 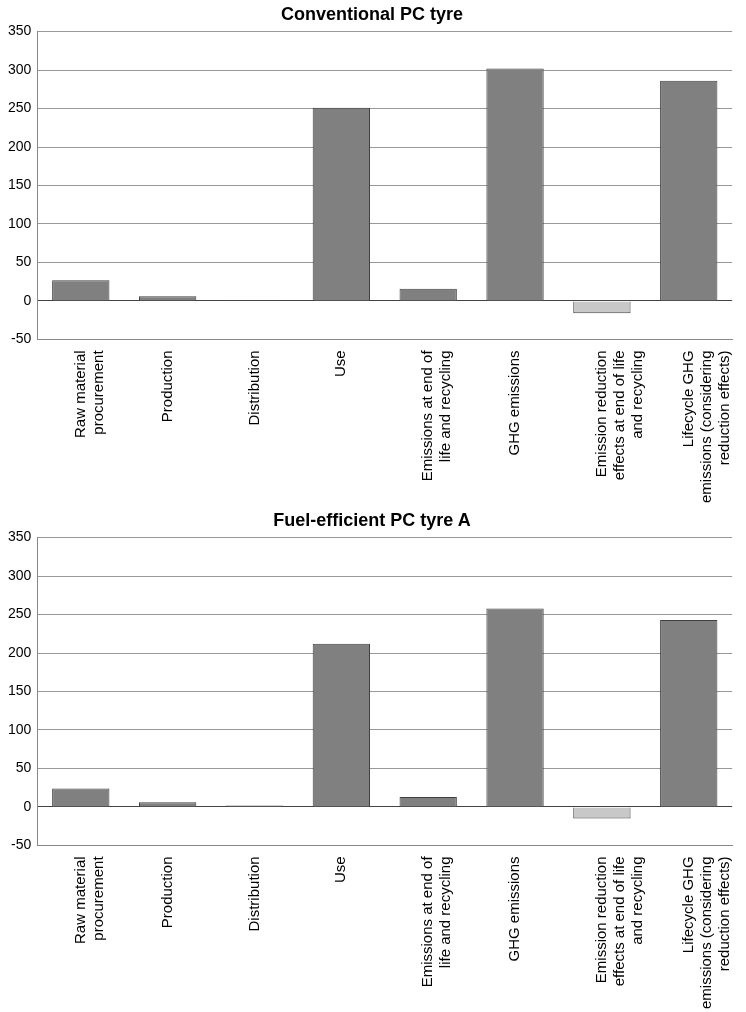 I want to click on chart-title: Conventional PC tyre, so click(x=372, y=13).